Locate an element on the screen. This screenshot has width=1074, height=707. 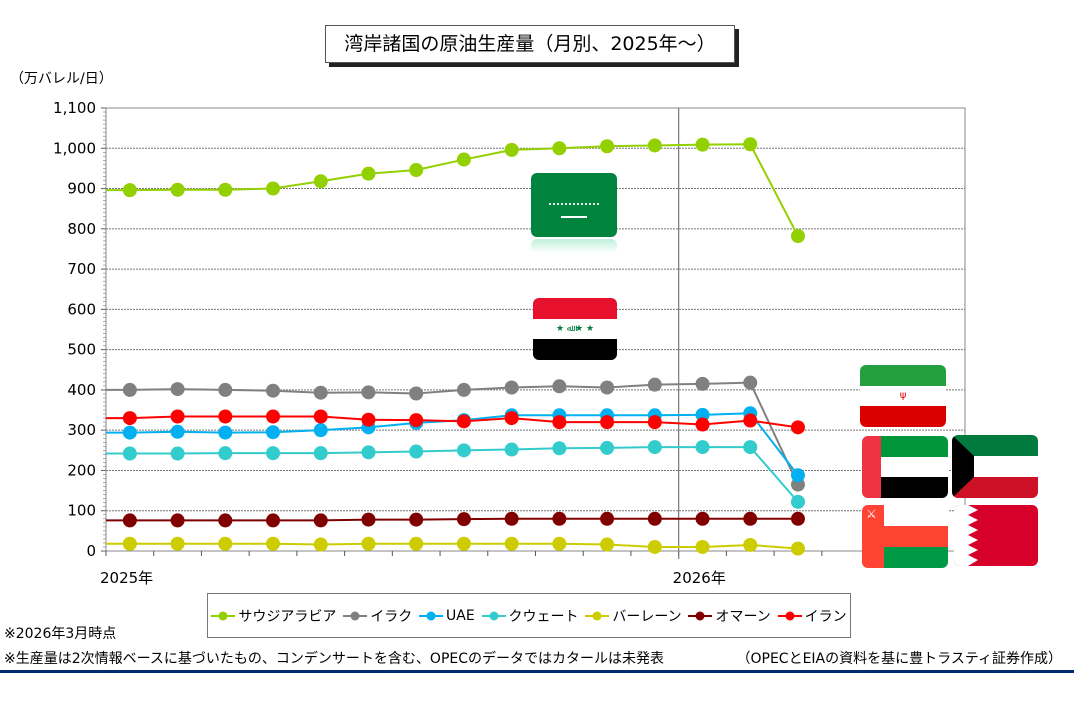
y-tick-label: 200 is located at coordinates (81, 470).